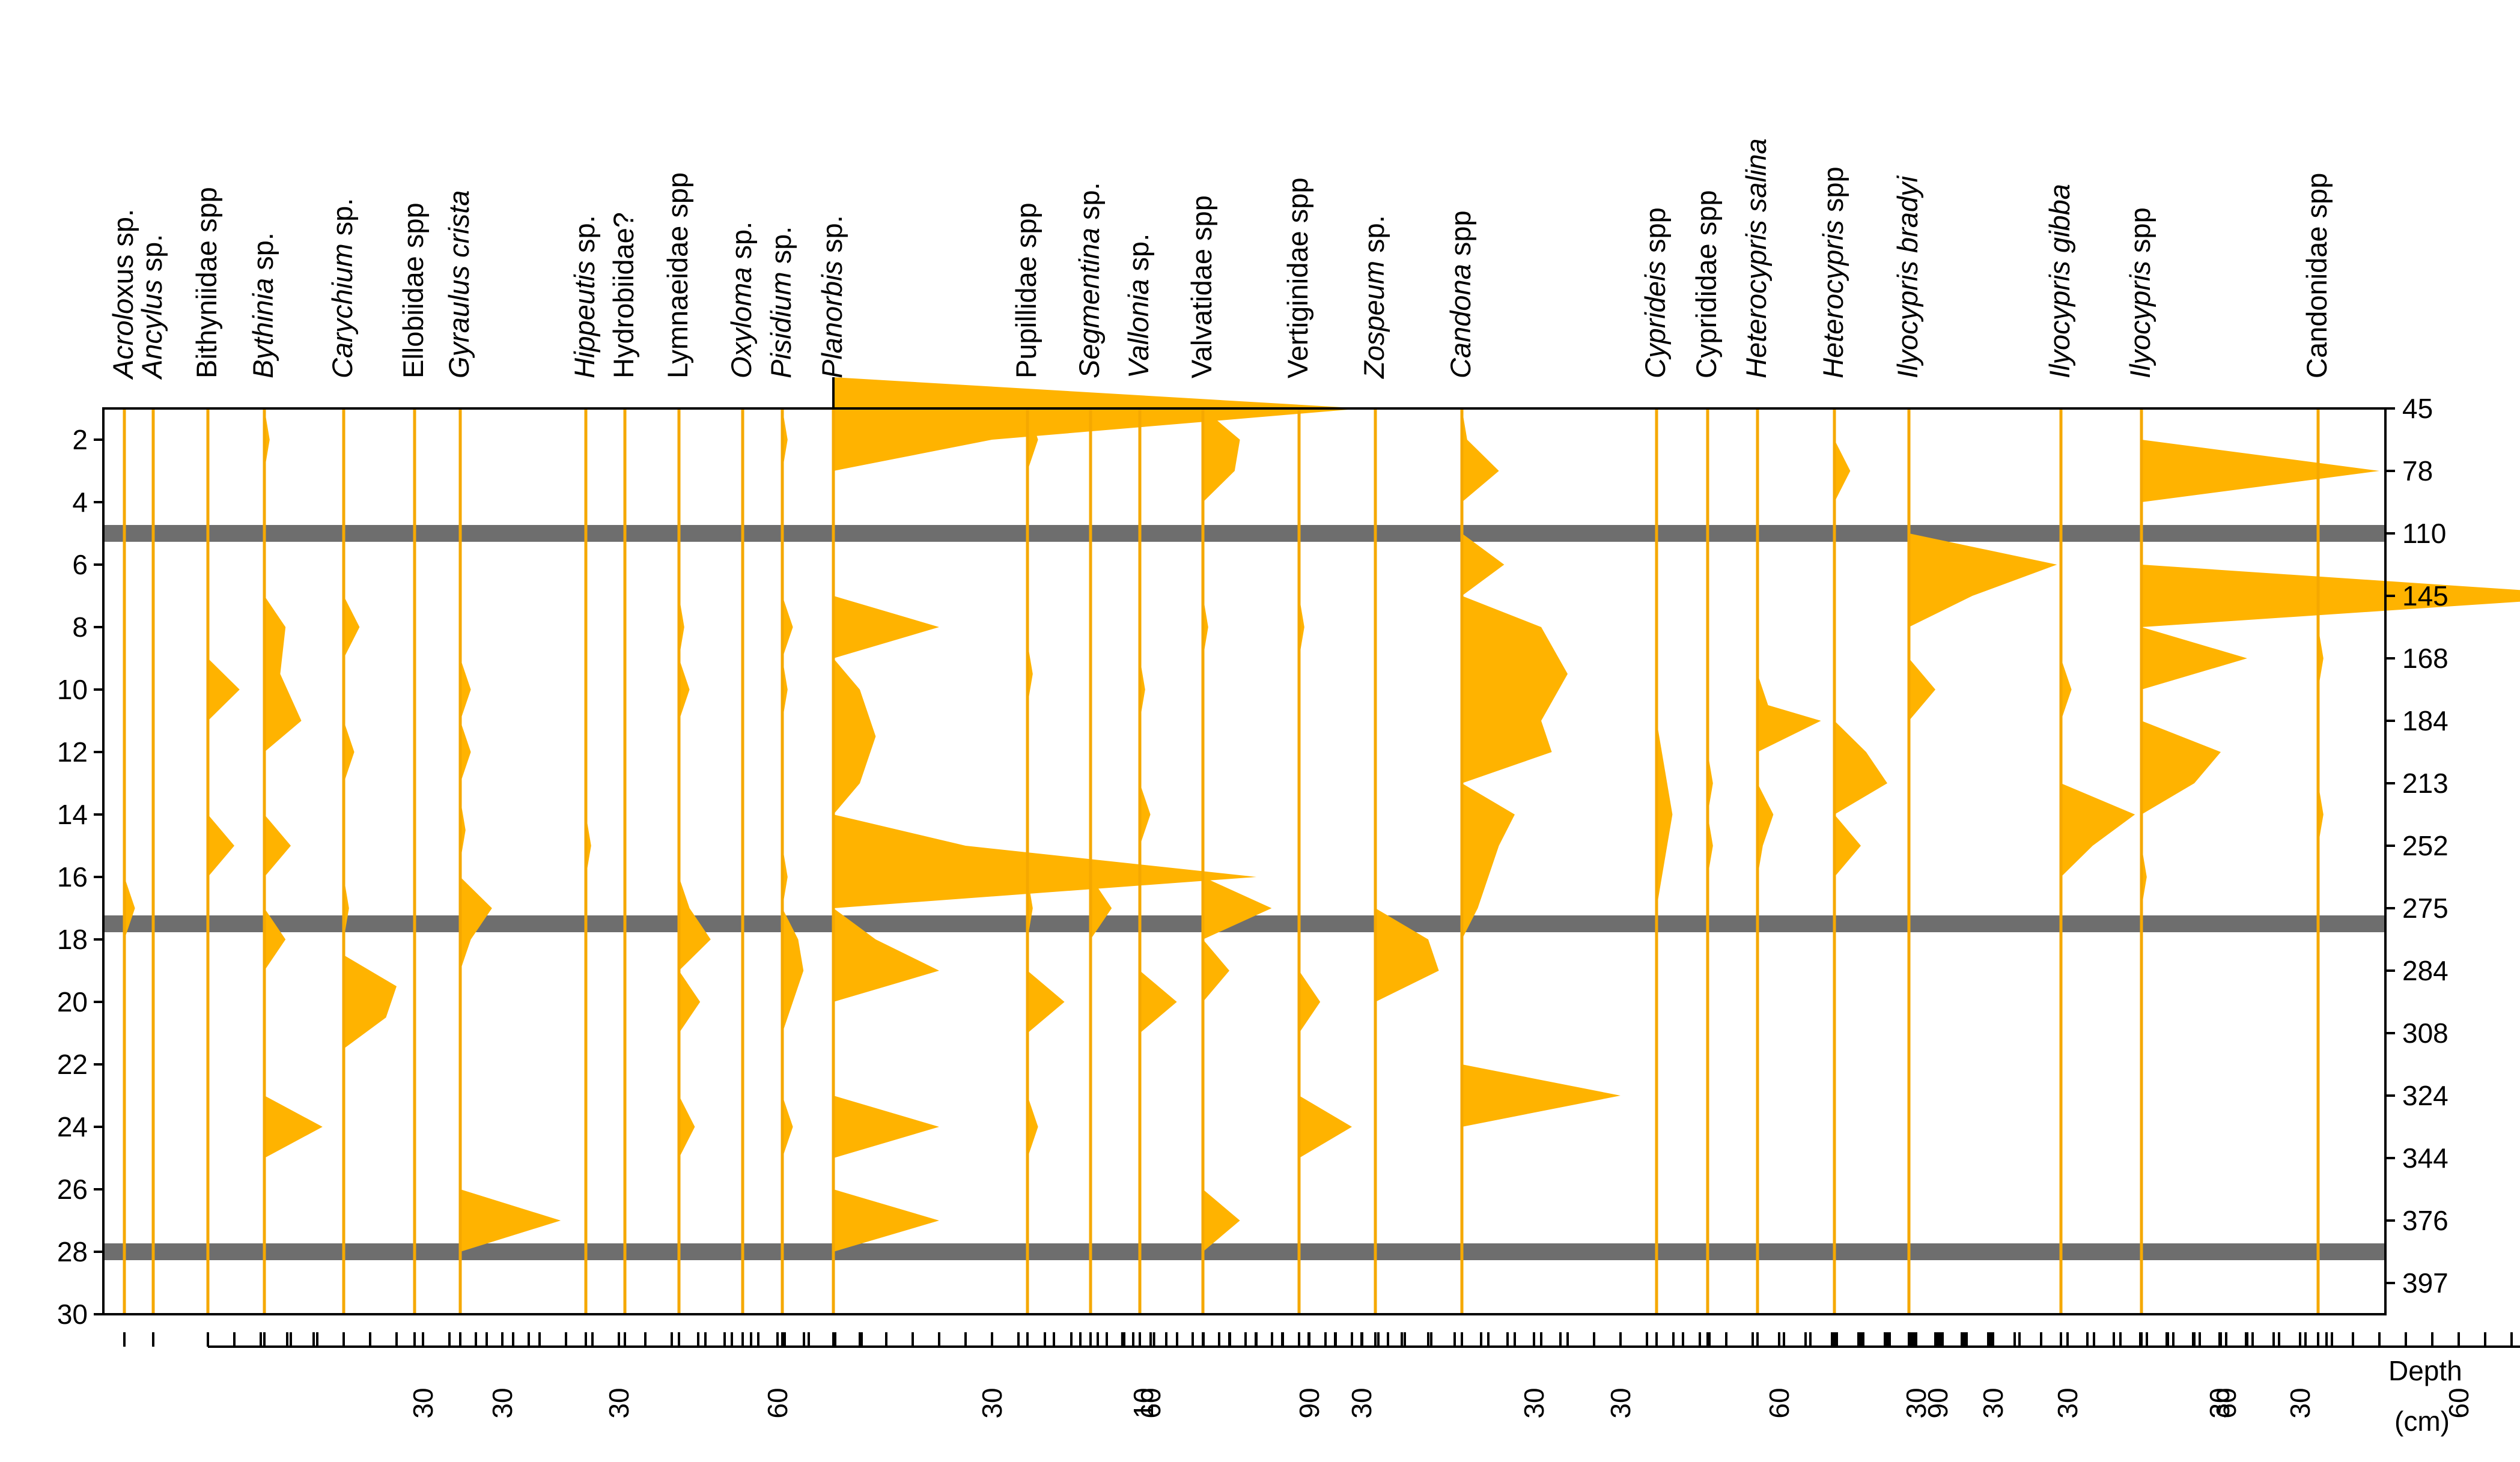 This screenshot has width=2520, height=1462. Describe the element at coordinates (741, 300) in the screenshot. I see `taxon-label: Oxyloma sp.` at that location.